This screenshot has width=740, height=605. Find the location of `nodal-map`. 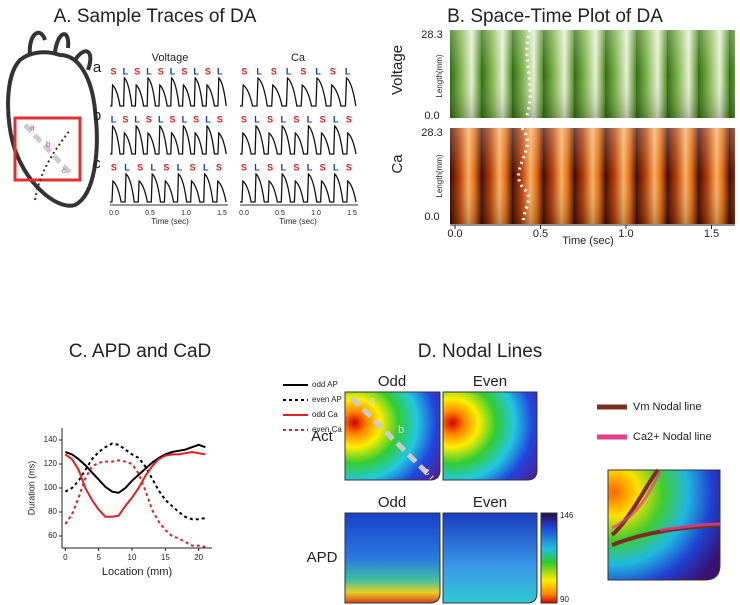

nodal-map is located at coordinates (664, 525).